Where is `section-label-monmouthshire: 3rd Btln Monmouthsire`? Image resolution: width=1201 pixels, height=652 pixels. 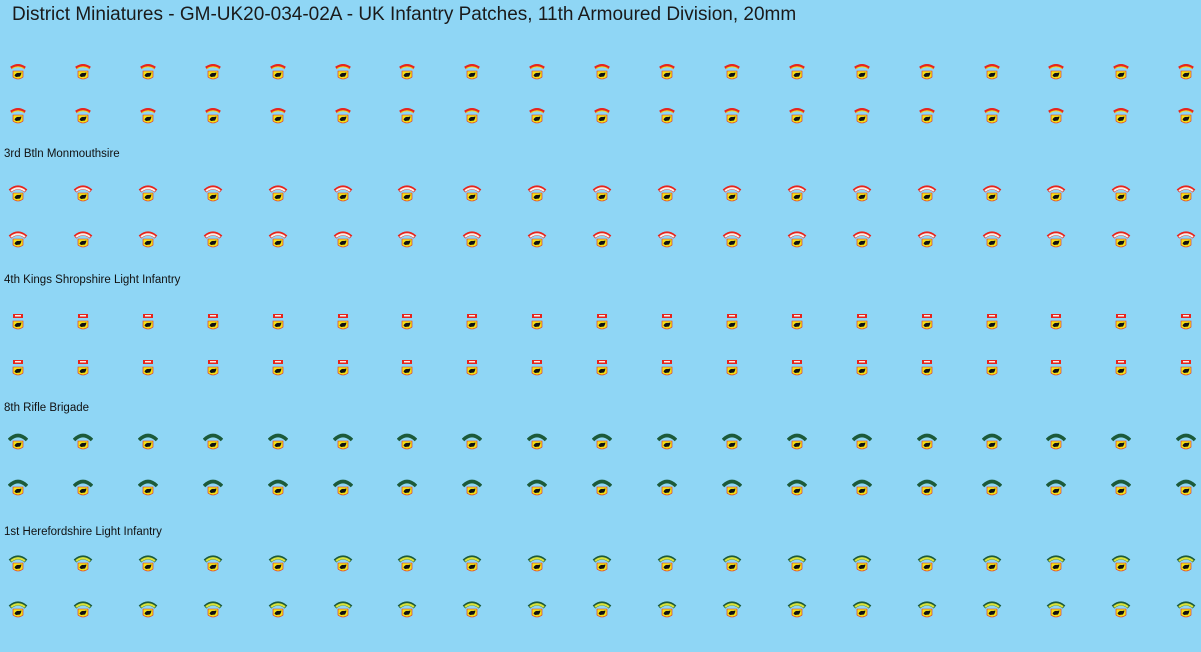 section-label-monmouthshire: 3rd Btln Monmouthsire is located at coordinates (62, 154).